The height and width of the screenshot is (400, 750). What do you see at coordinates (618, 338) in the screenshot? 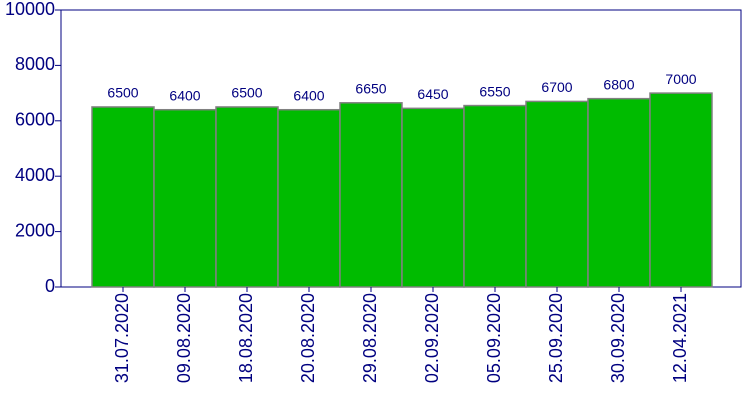
I see `x-tick-label: 30.09.2020` at bounding box center [618, 338].